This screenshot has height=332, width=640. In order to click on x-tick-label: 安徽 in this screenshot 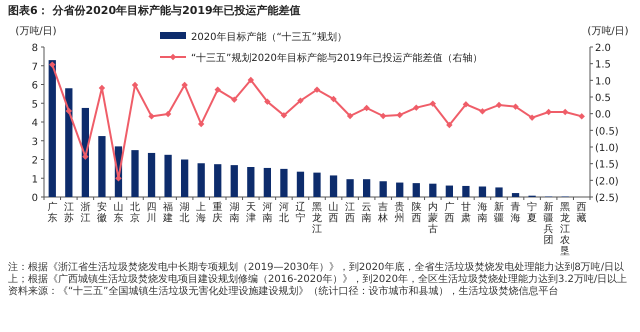, I will do `click(101, 212)`.